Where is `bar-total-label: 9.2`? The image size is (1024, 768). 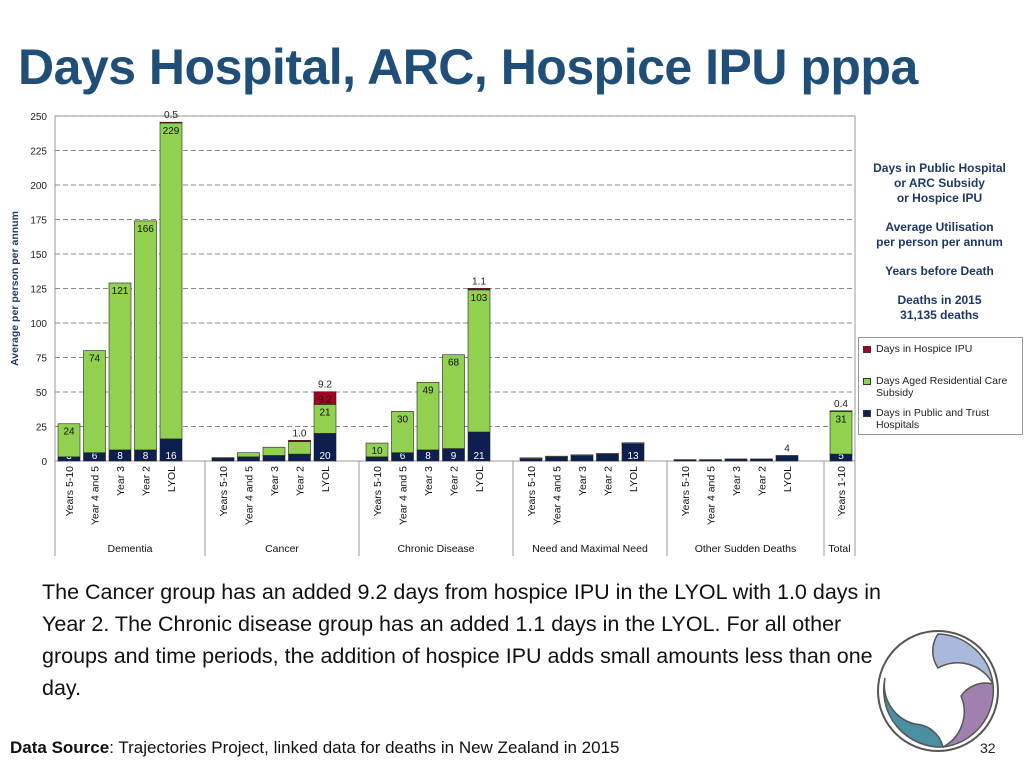
bar-total-label: 9.2 is located at coordinates (325, 385).